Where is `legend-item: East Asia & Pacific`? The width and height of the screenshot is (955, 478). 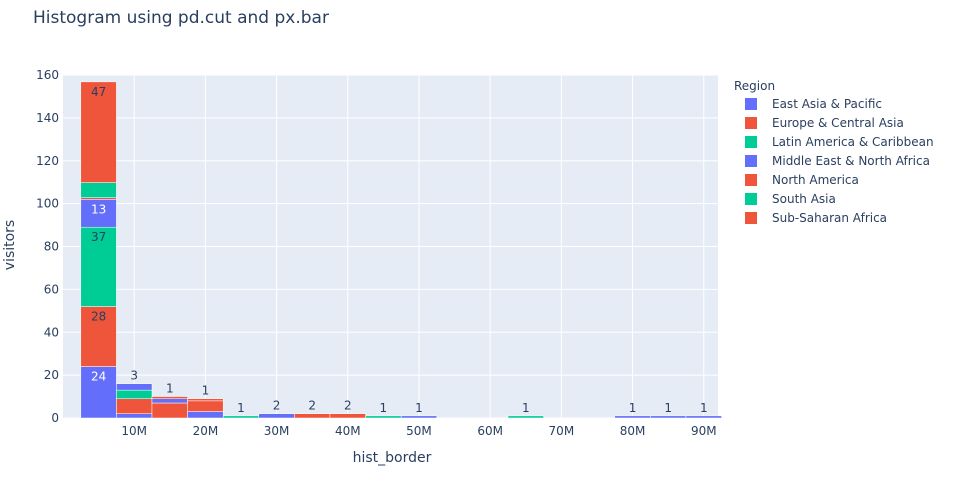 legend-item: East Asia & Pacific is located at coordinates (813, 104).